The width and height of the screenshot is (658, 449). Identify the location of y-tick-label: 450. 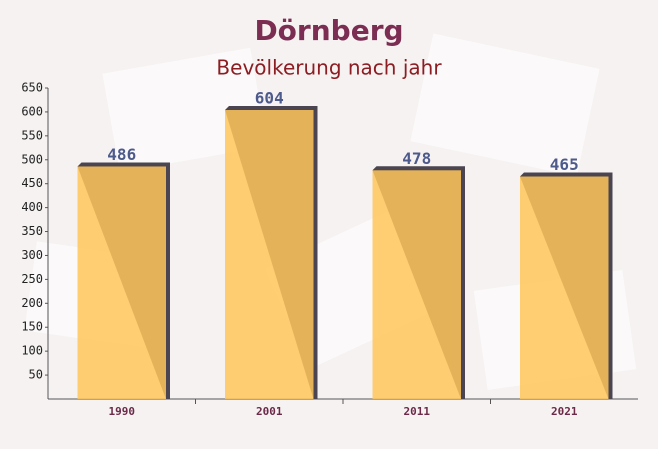
(32, 183).